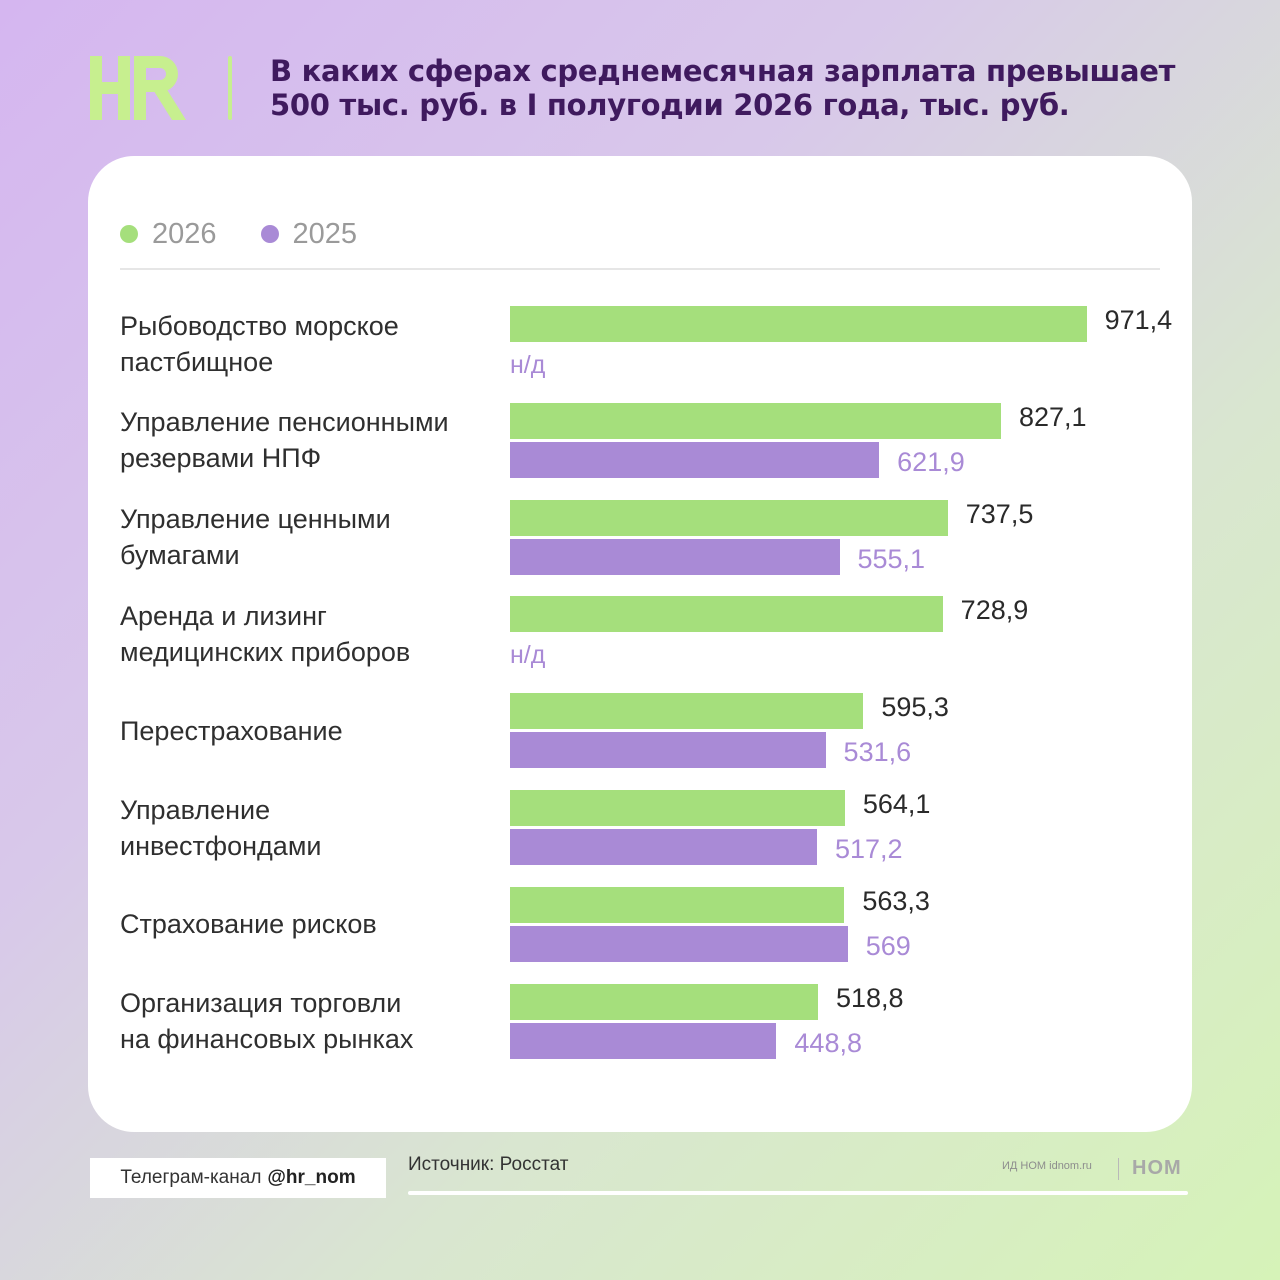  I want to click on value-label-2026: 564,1, so click(896, 804).